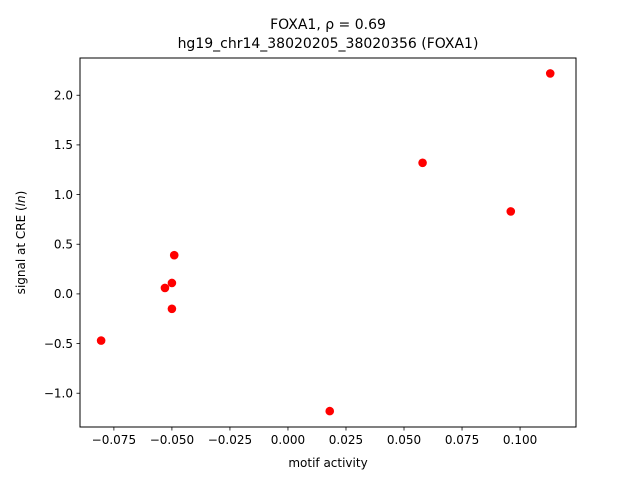 Image resolution: width=640 pixels, height=484 pixels. I want to click on x-tick-label-3: −0.025, so click(230, 440).